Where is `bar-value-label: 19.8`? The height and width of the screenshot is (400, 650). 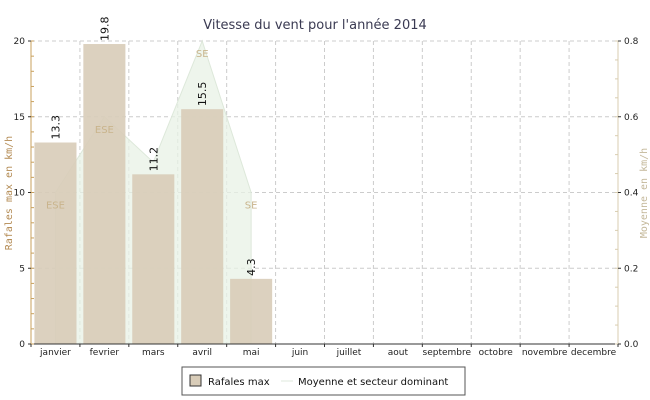
bar-value-label: 19.8 is located at coordinates (104, 29).